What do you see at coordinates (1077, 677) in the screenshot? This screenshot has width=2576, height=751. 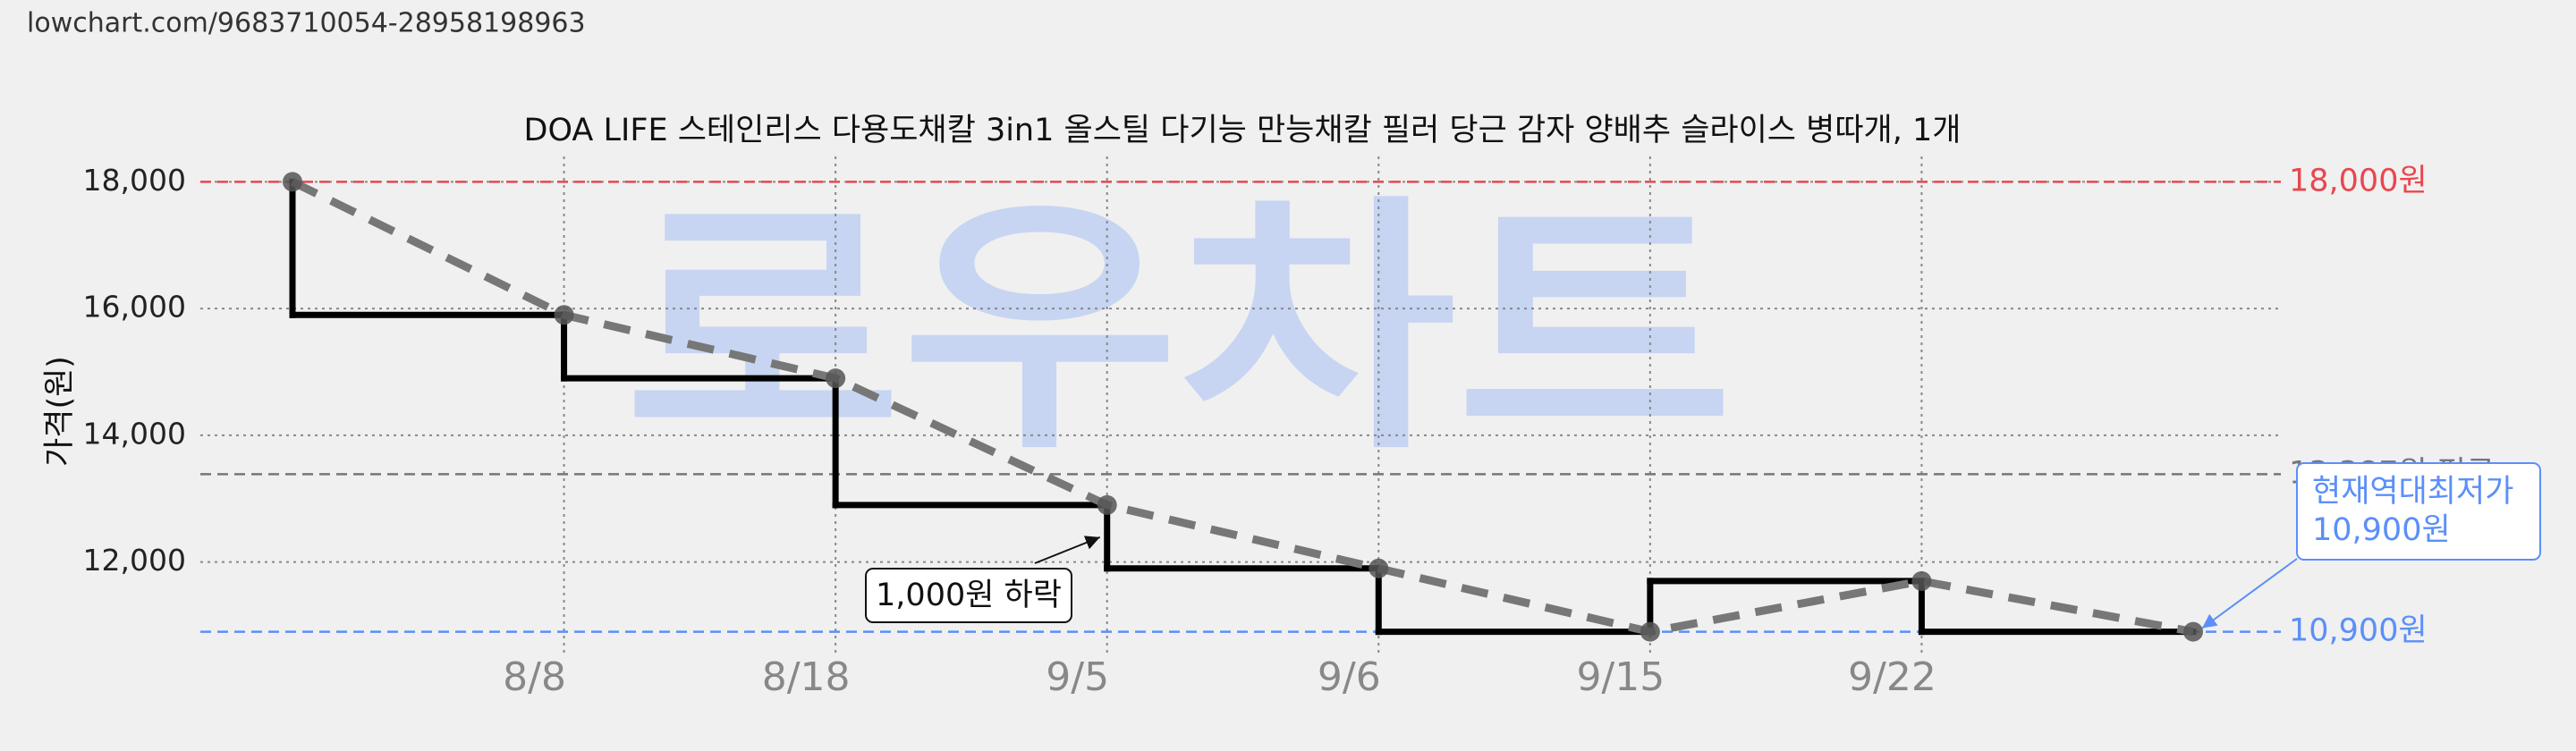 I see `x-tick-label: 9/5` at bounding box center [1077, 677].